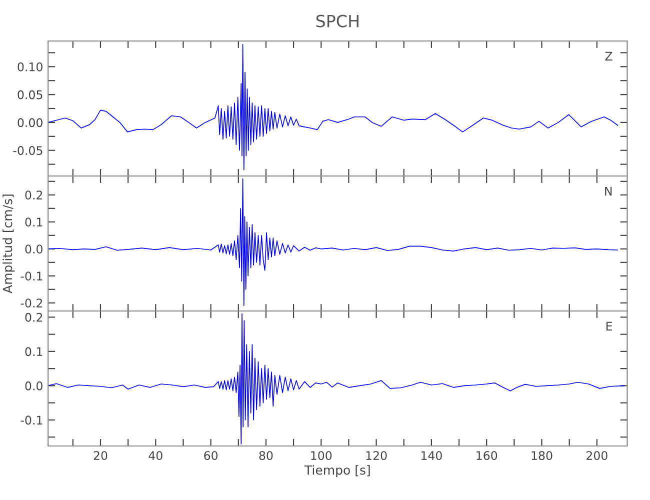 The width and height of the screenshot is (650, 500). I want to click on y-tick-label: 0.10, so click(30, 67).